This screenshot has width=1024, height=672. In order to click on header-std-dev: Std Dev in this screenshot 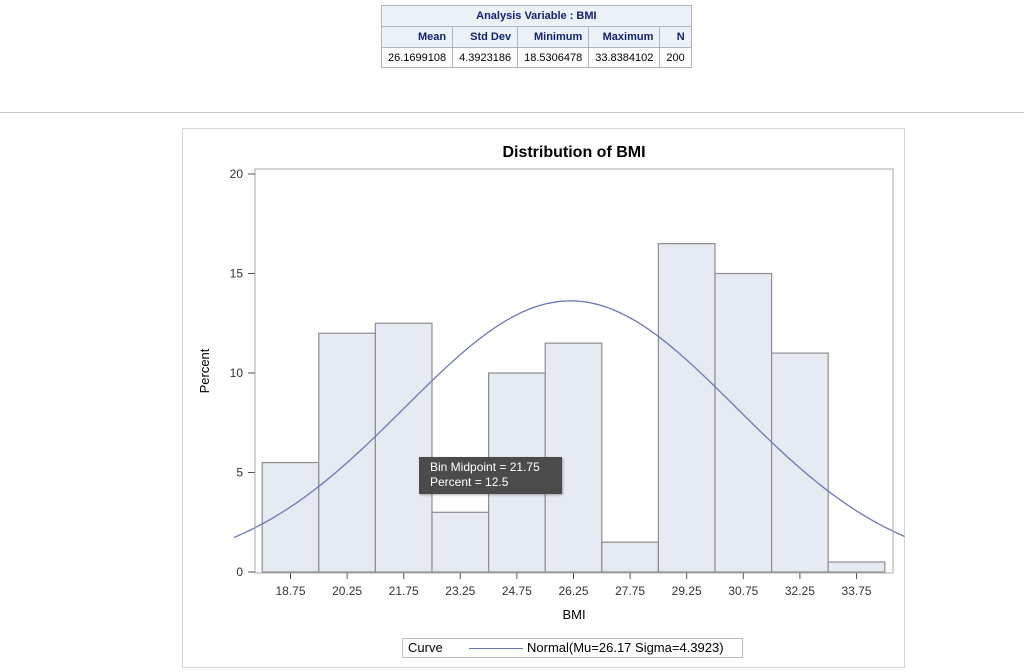, I will do `click(485, 37)`.